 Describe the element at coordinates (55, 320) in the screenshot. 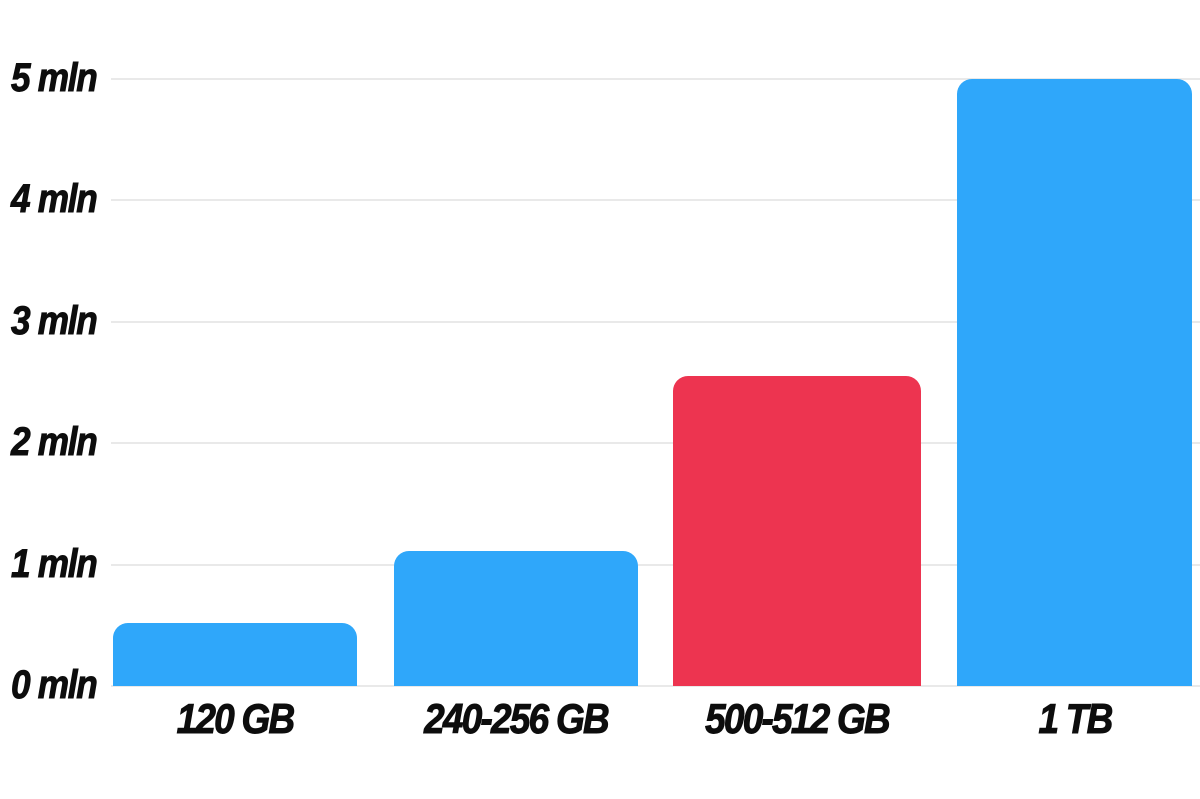

I see `y-tick-label: 3 mln` at that location.